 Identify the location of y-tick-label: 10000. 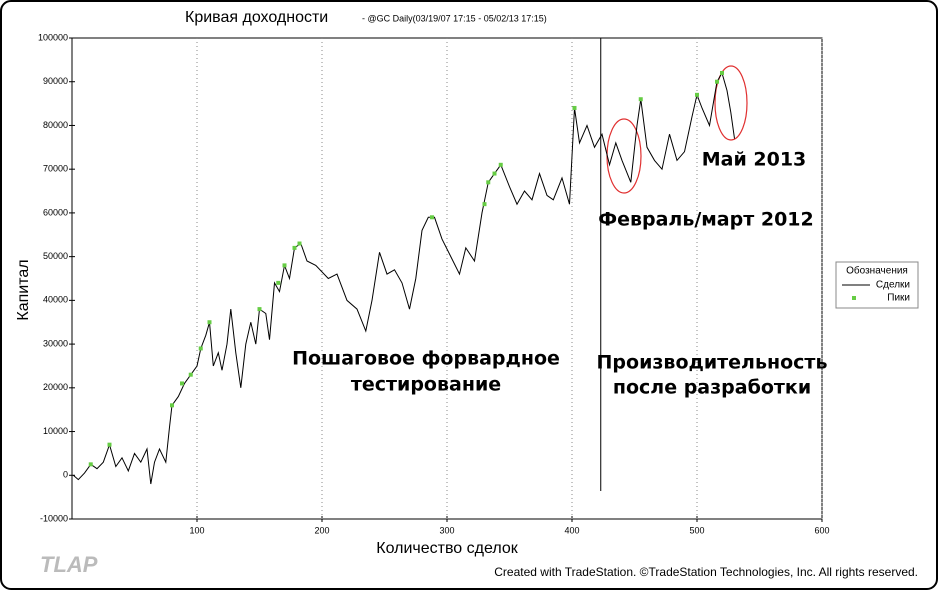
(55, 431).